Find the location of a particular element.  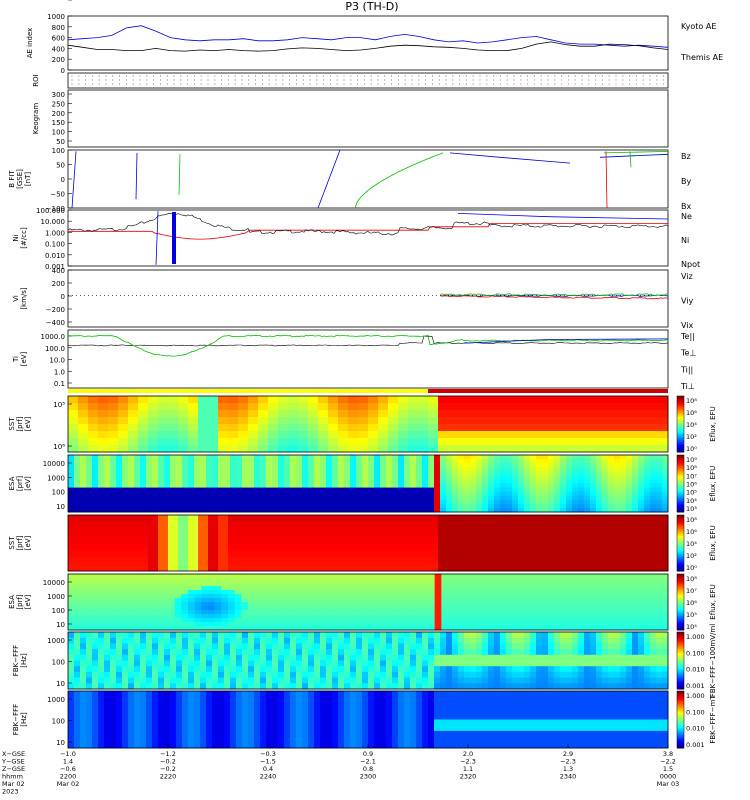

colorbar-tick: 10⁴ is located at coordinates (691, 544).